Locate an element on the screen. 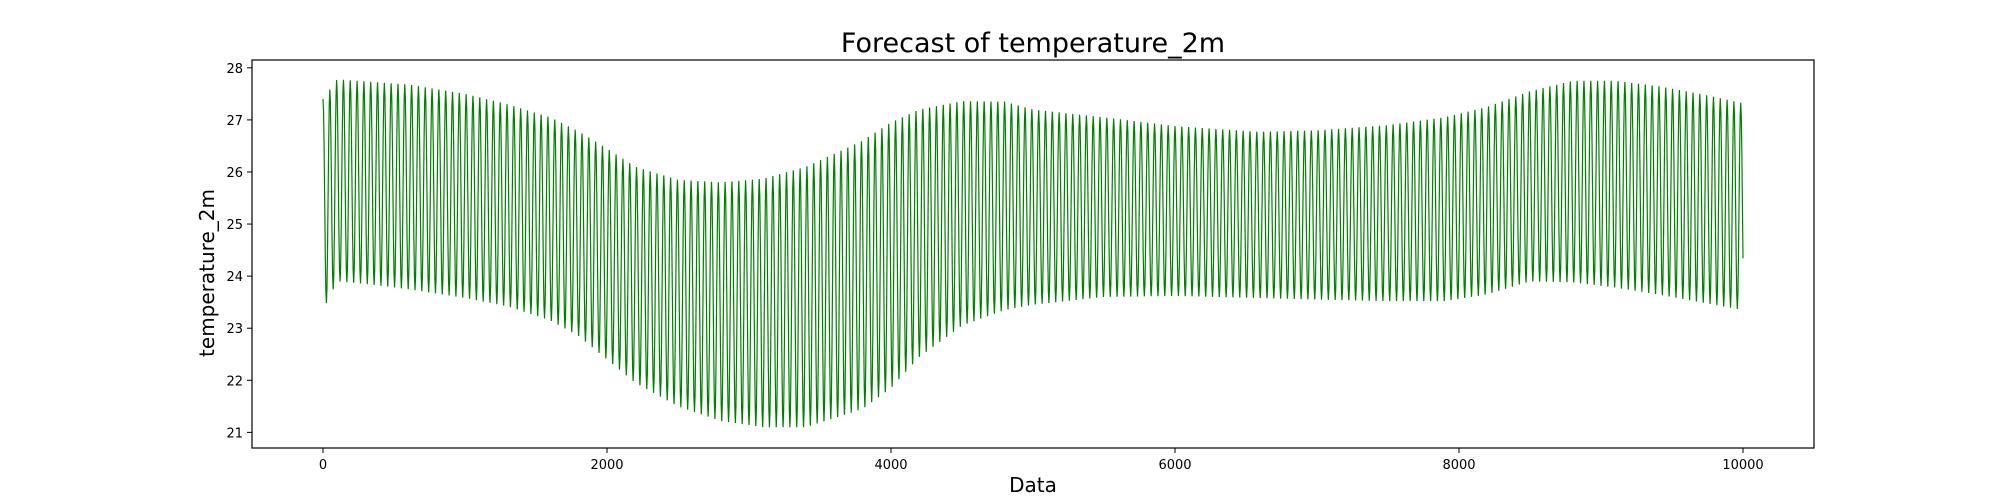  y-tick-label: 28 is located at coordinates (234, 69).